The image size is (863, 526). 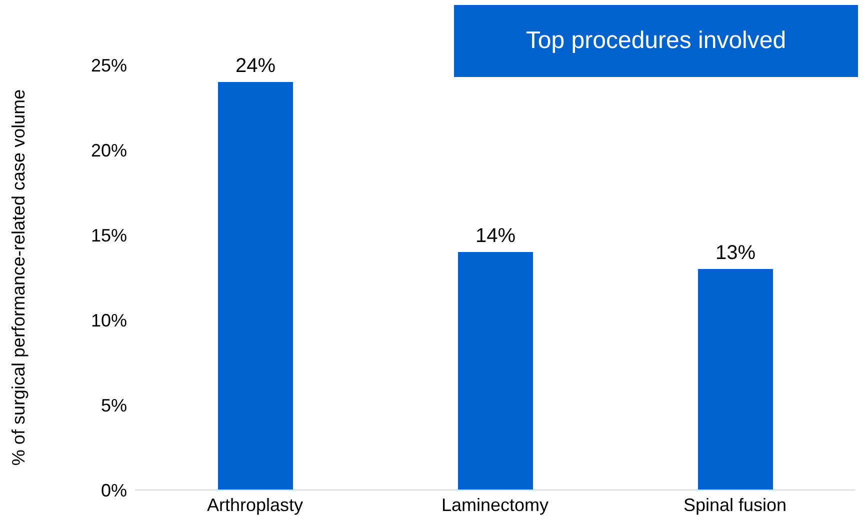 What do you see at coordinates (255, 66) in the screenshot?
I see `data-label: 24%` at bounding box center [255, 66].